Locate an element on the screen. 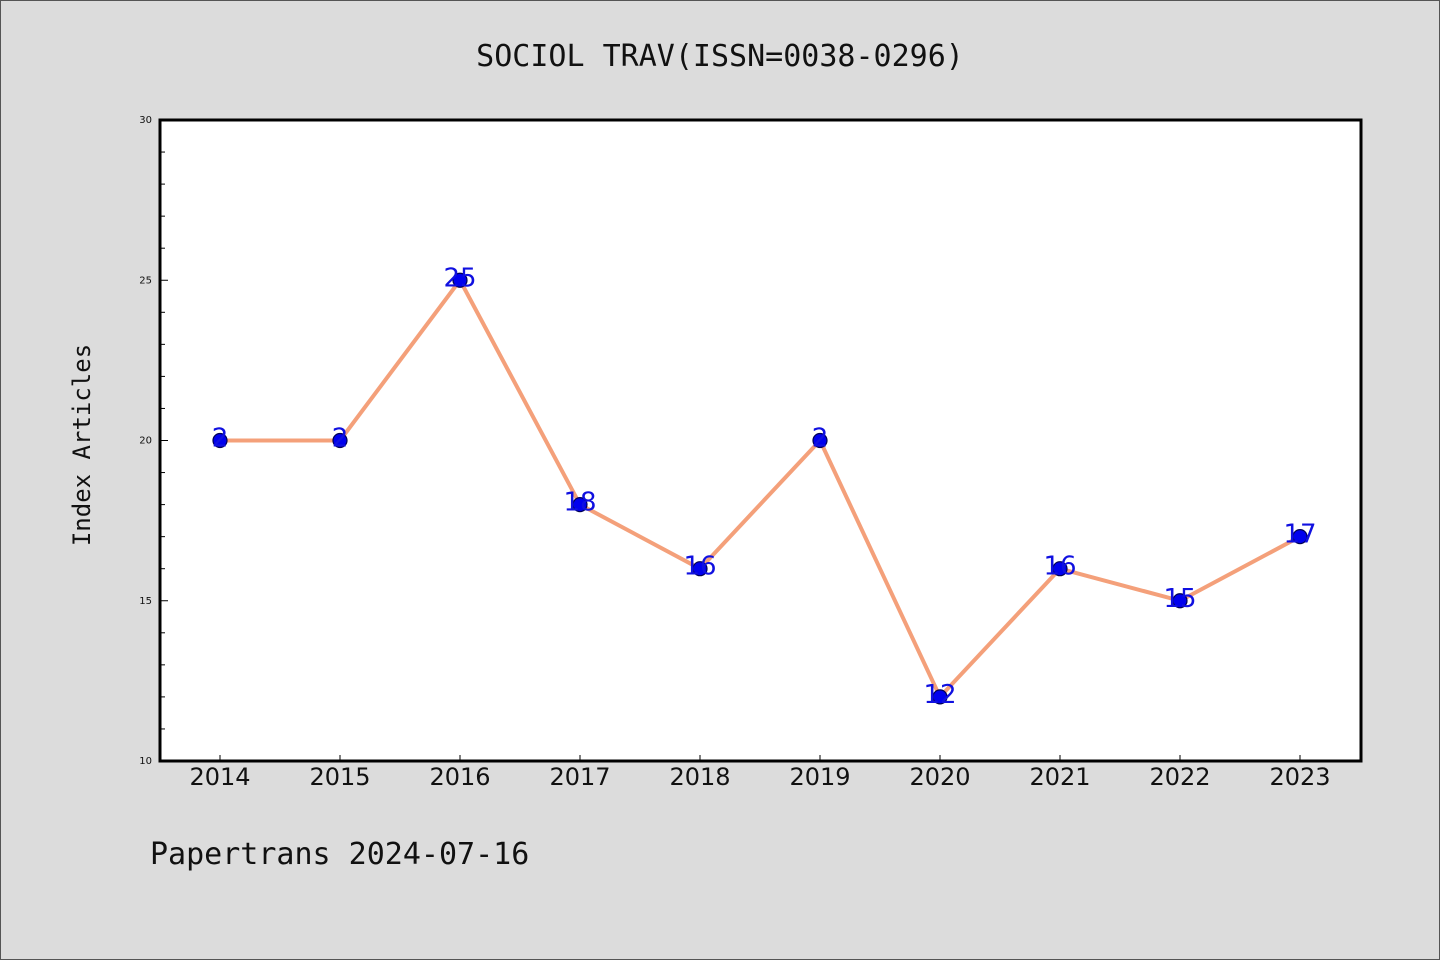 Image resolution: width=1440 pixels, height=960 pixels. x-tick-label: 2016 is located at coordinates (459, 777).